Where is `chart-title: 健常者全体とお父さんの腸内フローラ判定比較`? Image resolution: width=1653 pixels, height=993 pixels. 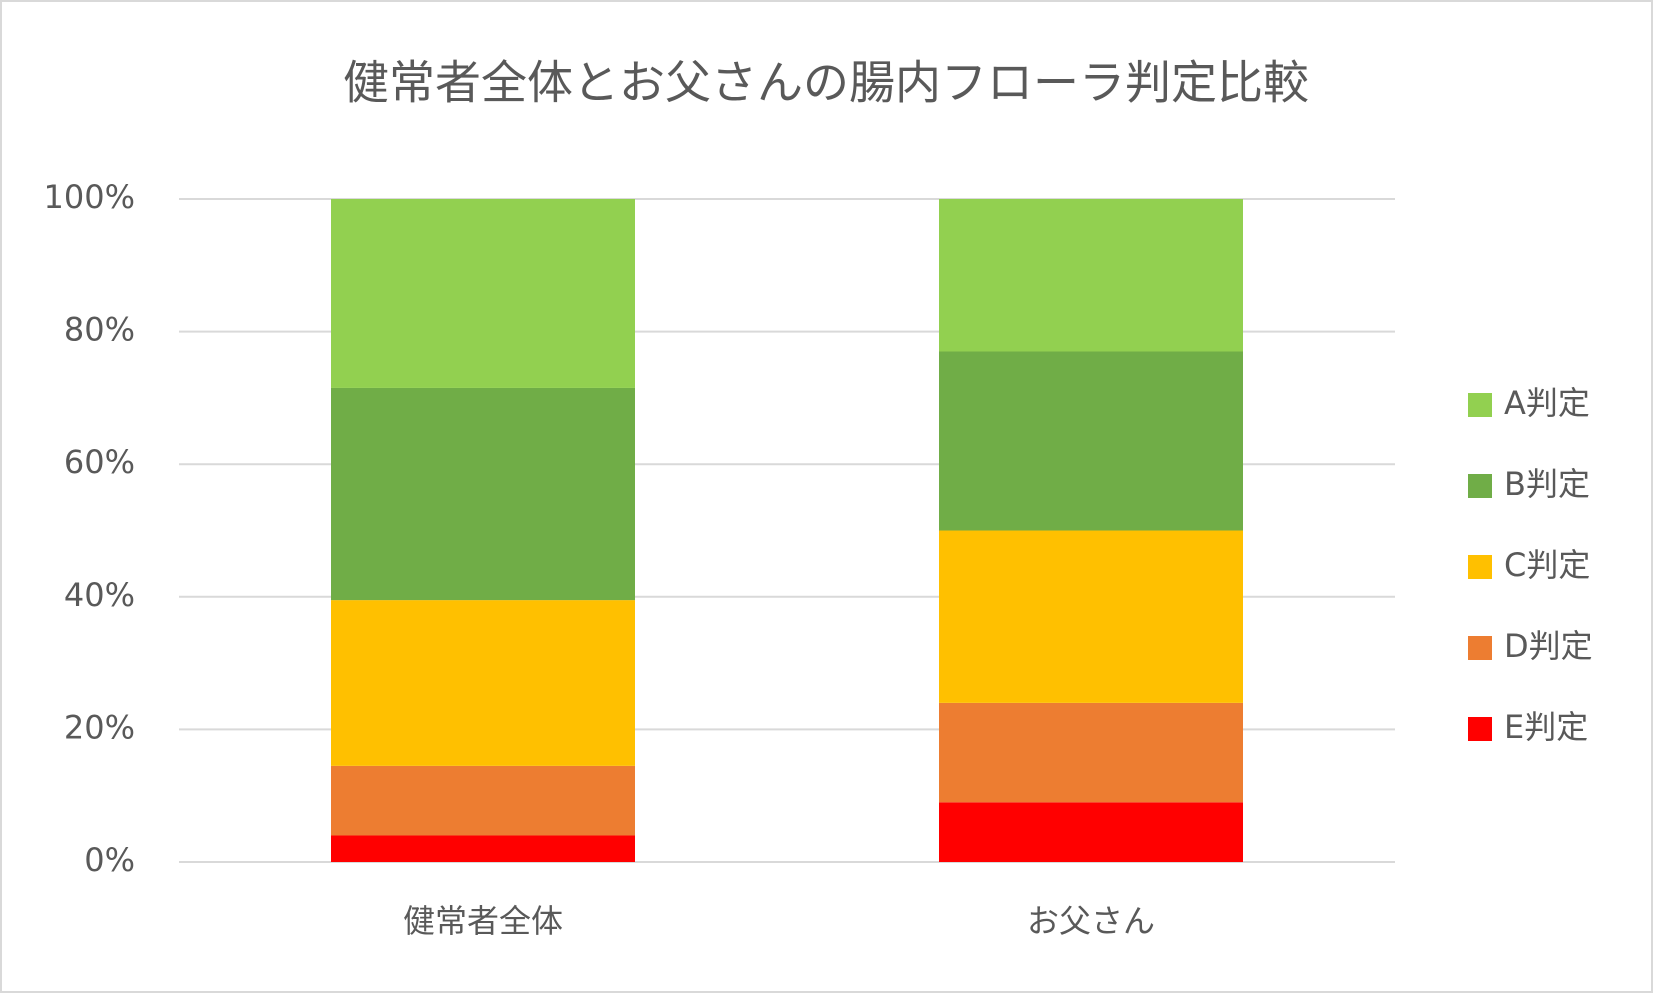
chart-title: 健常者全体とお父さんの腸内フローラ判定比較 is located at coordinates (826, 83).